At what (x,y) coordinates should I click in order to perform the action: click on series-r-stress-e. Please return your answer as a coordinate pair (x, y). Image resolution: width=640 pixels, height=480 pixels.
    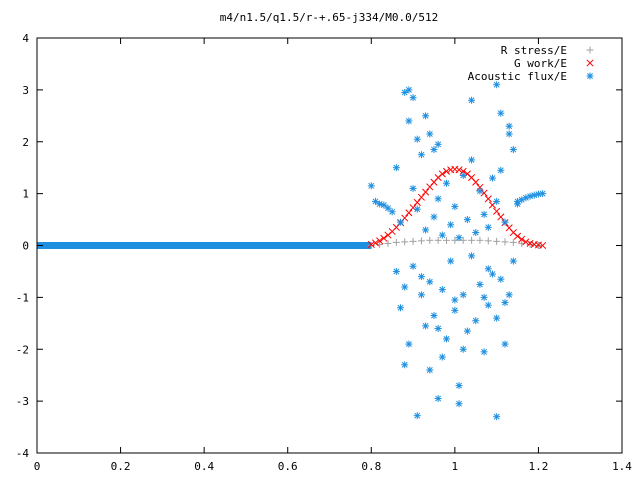
    Looking at the image, I should click on (454, 242).